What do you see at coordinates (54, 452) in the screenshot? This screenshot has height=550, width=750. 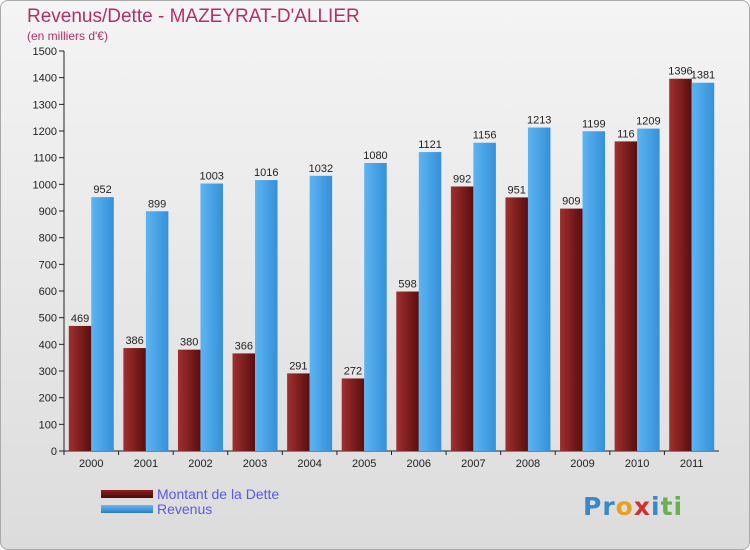 I see `y-tick-label: 0` at bounding box center [54, 452].